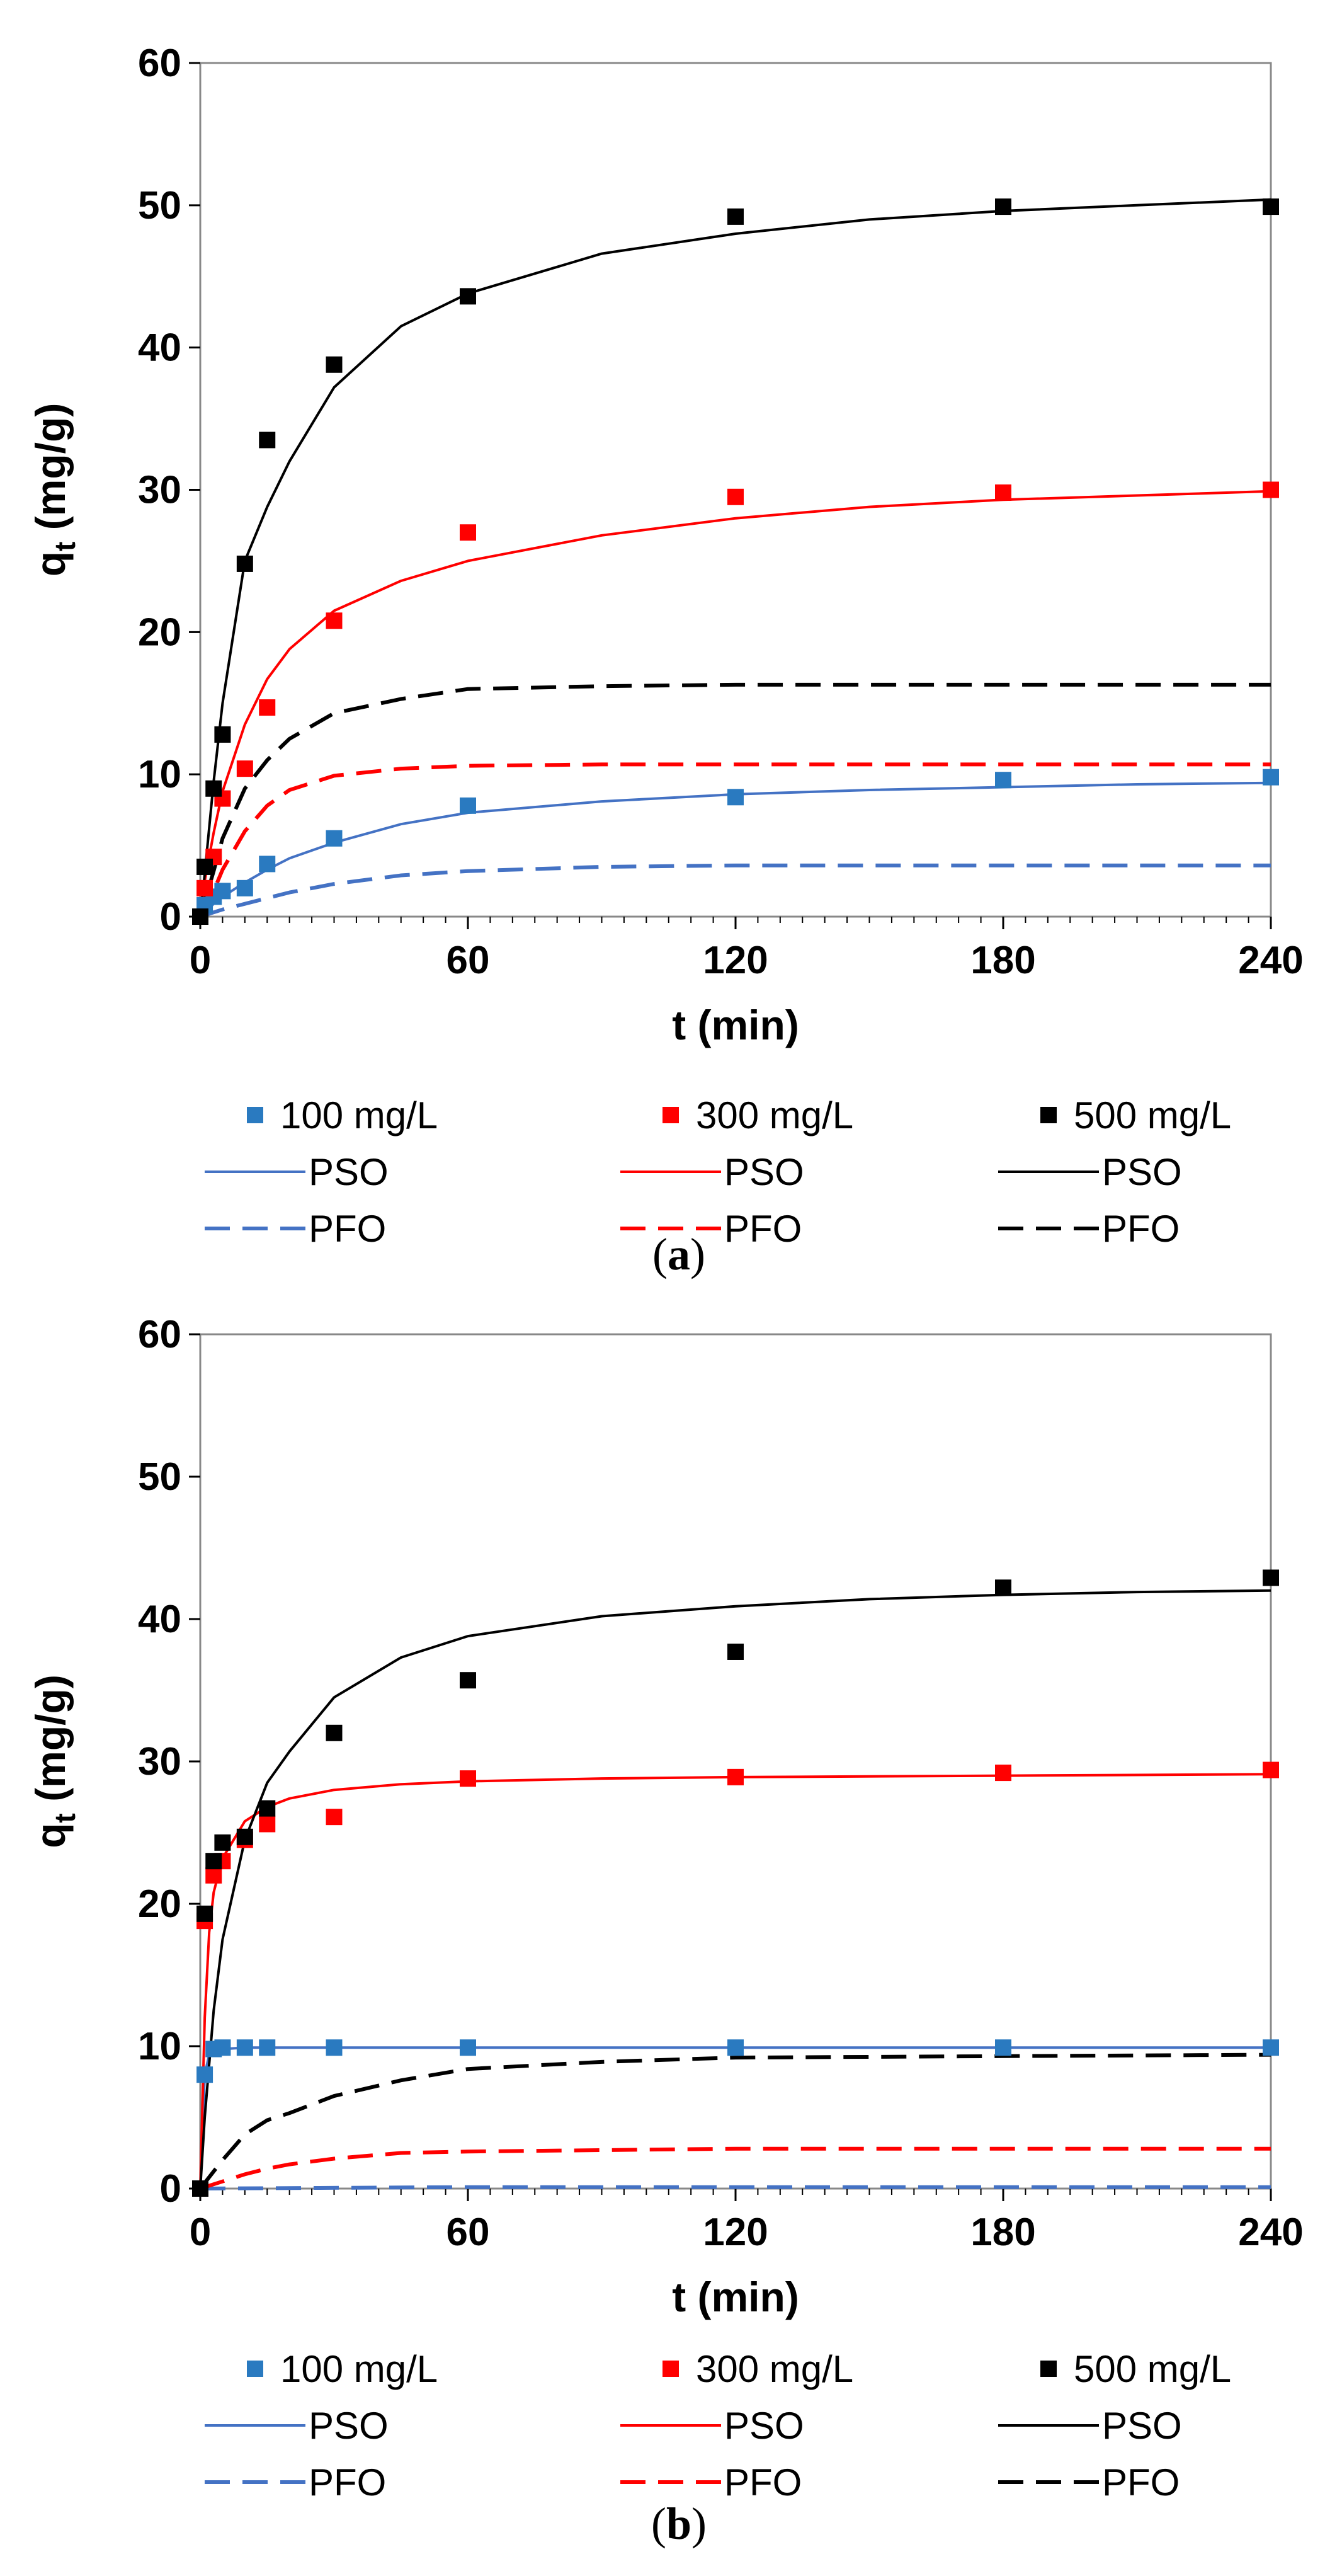  Describe the element at coordinates (200, 960) in the screenshot. I see `x-tick-label: 0` at that location.